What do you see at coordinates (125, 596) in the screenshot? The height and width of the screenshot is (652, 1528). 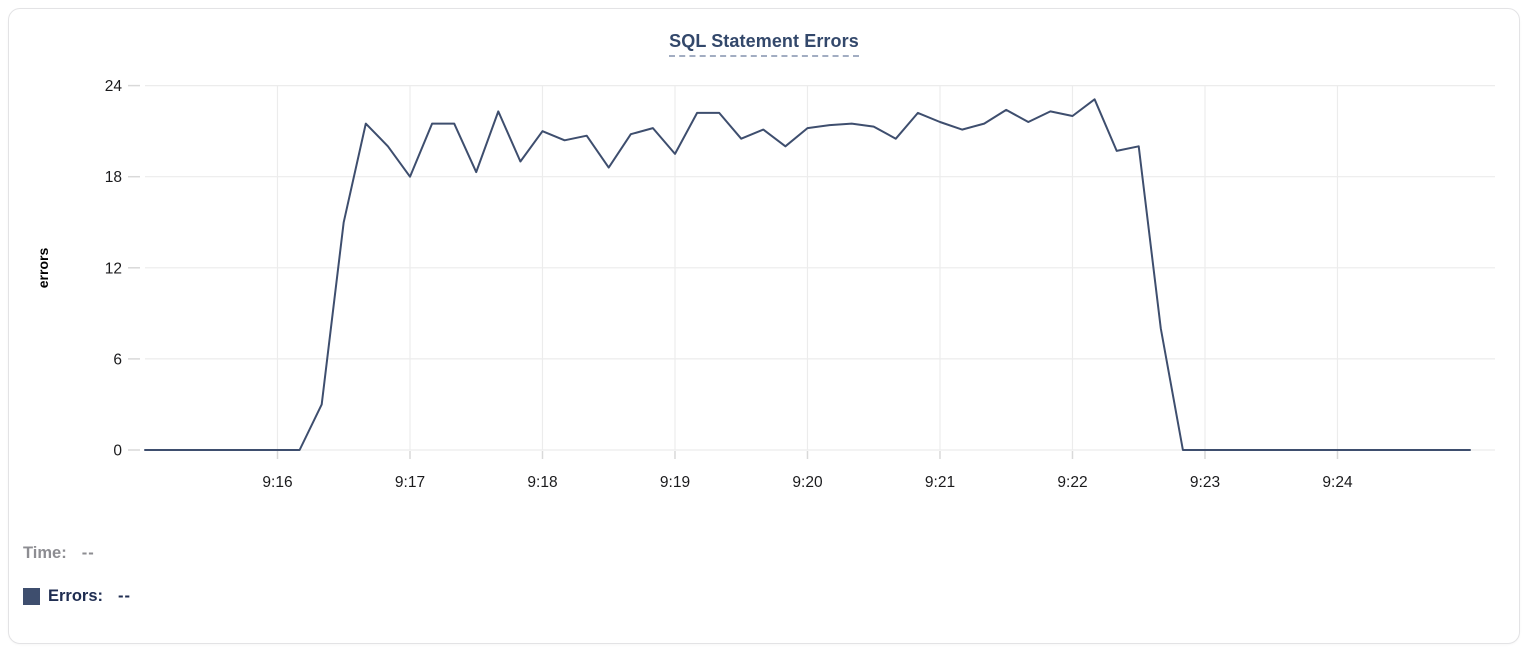 I see `legend-errors-value: --` at bounding box center [125, 596].